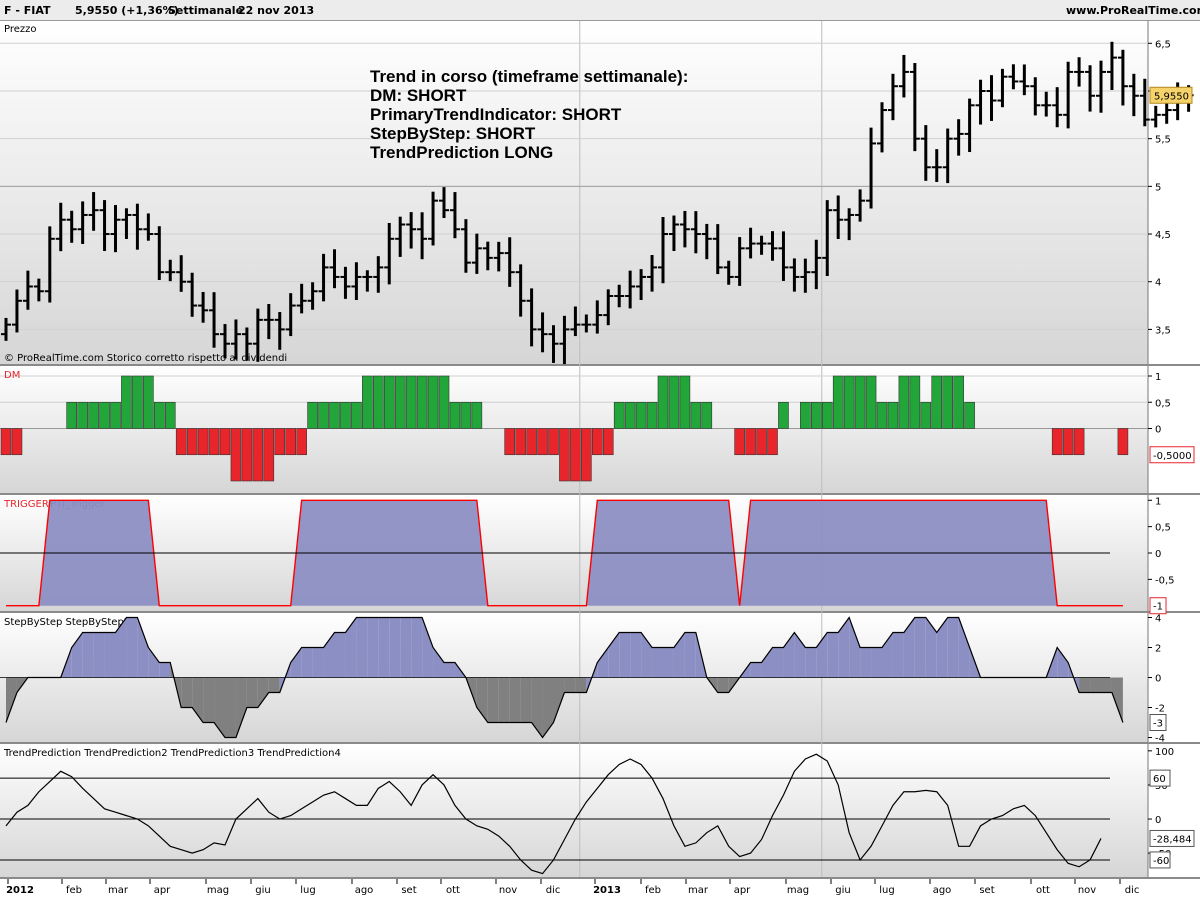 Image resolution: width=1200 pixels, height=900 pixels. Describe the element at coordinates (1161, 861) in the screenshot. I see `trend-level-label: -60` at that location.